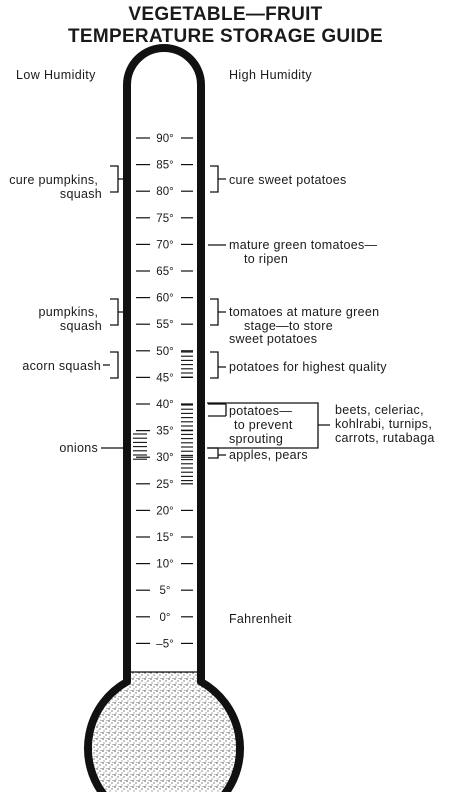  Describe the element at coordinates (217, 410) in the screenshot. I see `bracket-potatoes-sprouting` at that location.